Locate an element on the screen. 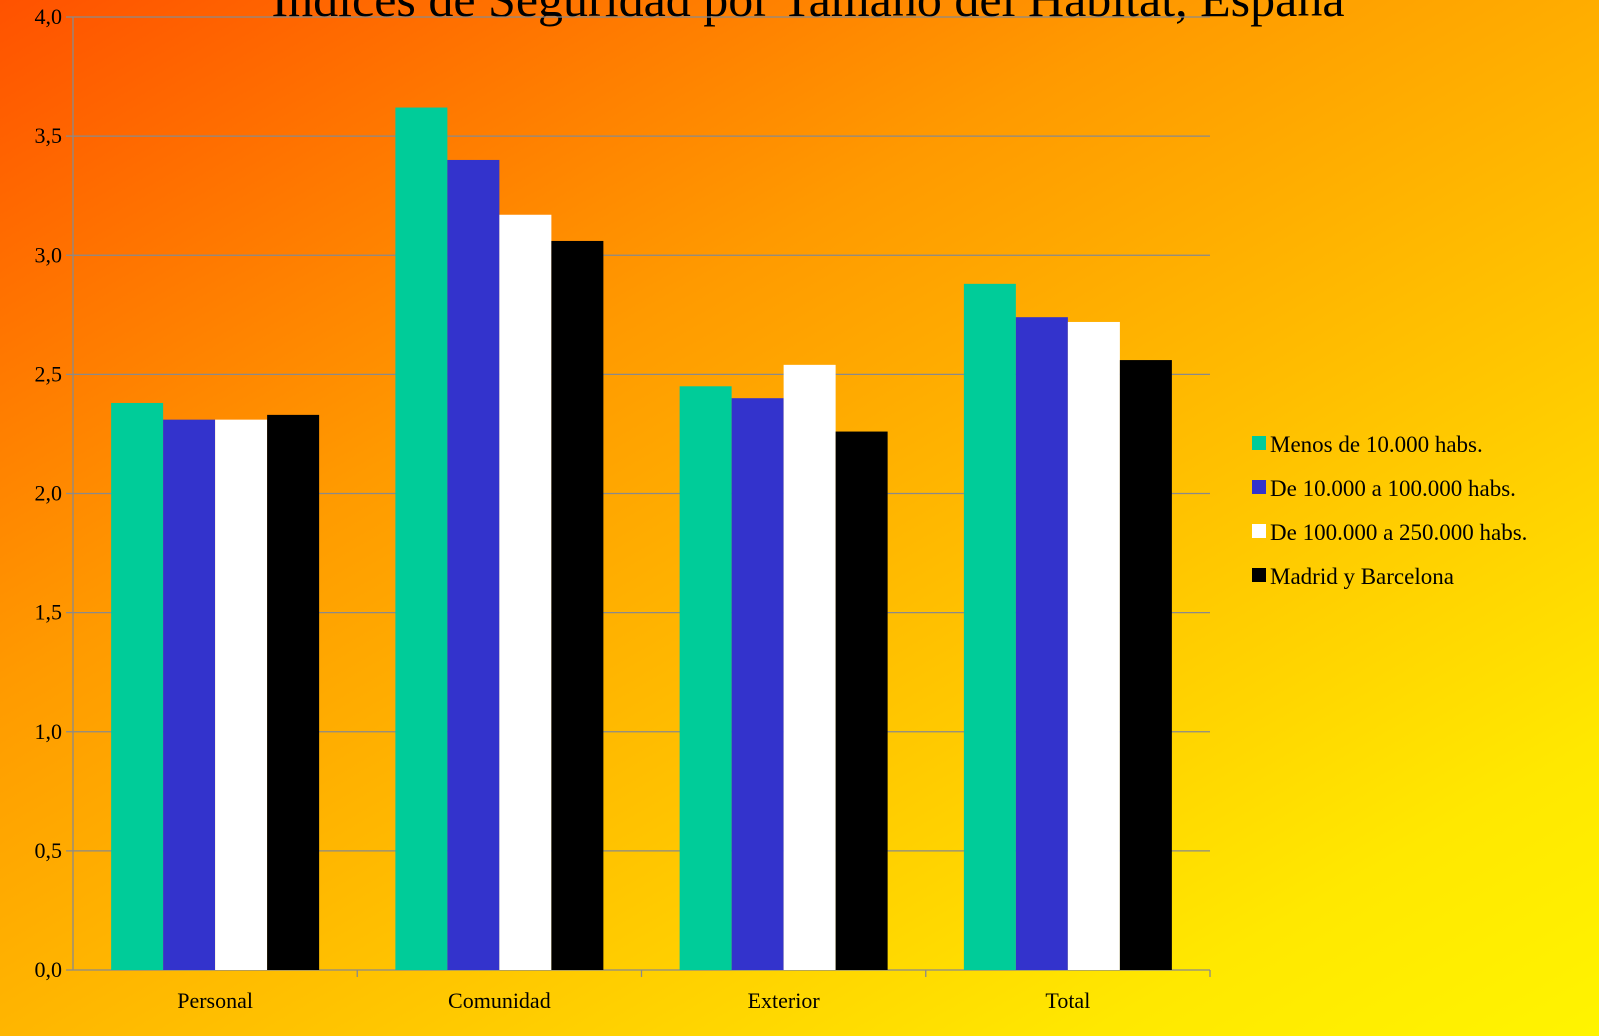 The width and height of the screenshot is (1599, 1036). y-tick-label: 2,5 is located at coordinates (49, 373).